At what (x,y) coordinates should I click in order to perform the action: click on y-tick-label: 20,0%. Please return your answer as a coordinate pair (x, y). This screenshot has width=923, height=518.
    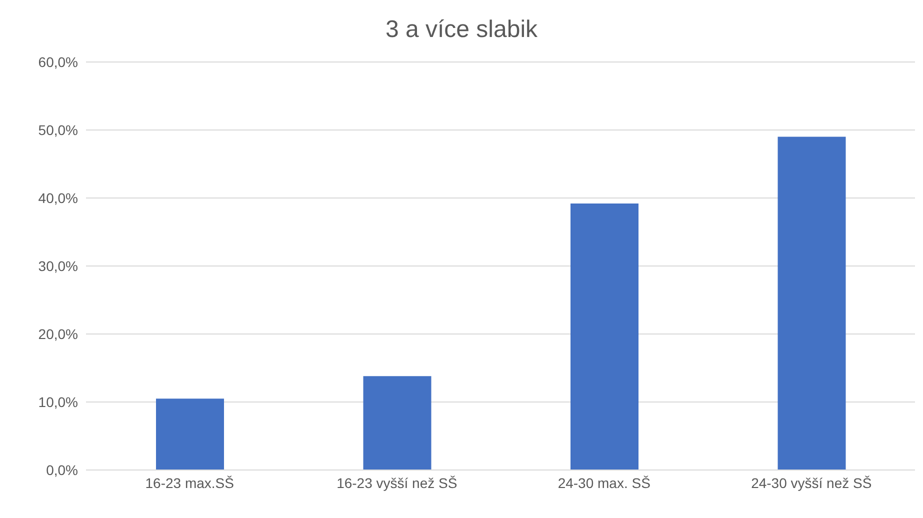
    Looking at the image, I should click on (58, 334).